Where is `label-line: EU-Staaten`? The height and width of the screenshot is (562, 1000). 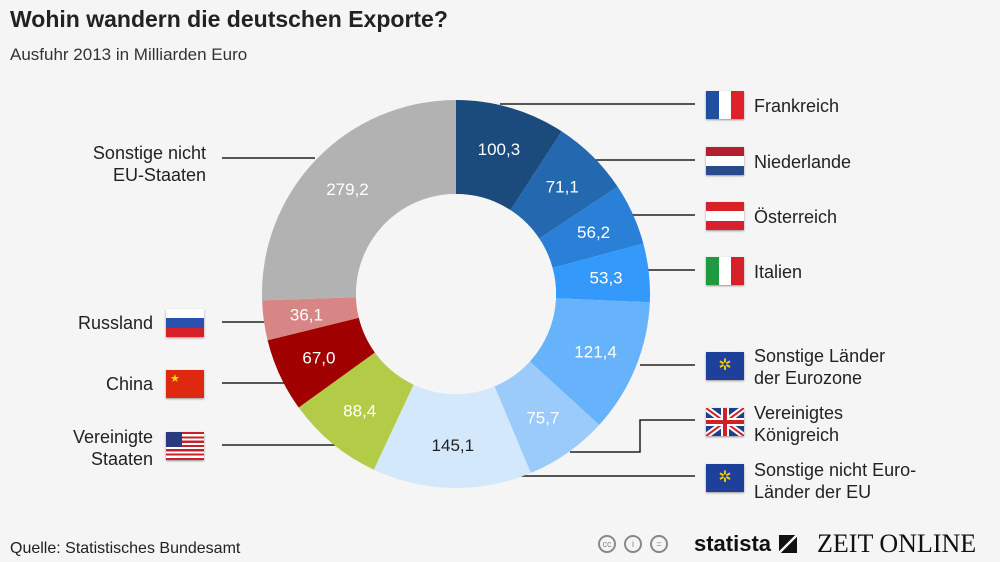 label-line: EU-Staaten is located at coordinates (159, 175).